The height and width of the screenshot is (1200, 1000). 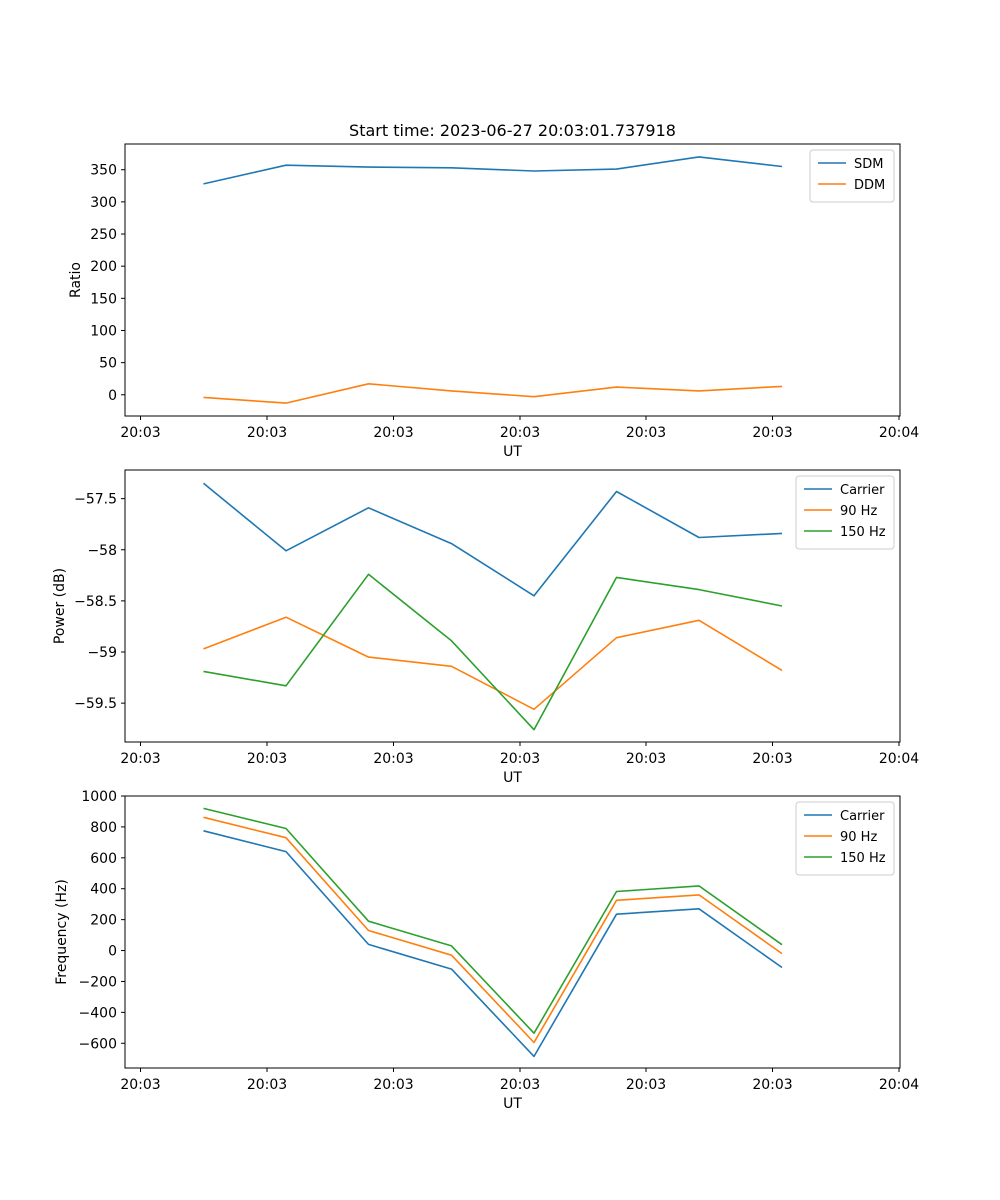 What do you see at coordinates (98, 1044) in the screenshot?
I see `y-tick-label: −600` at bounding box center [98, 1044].